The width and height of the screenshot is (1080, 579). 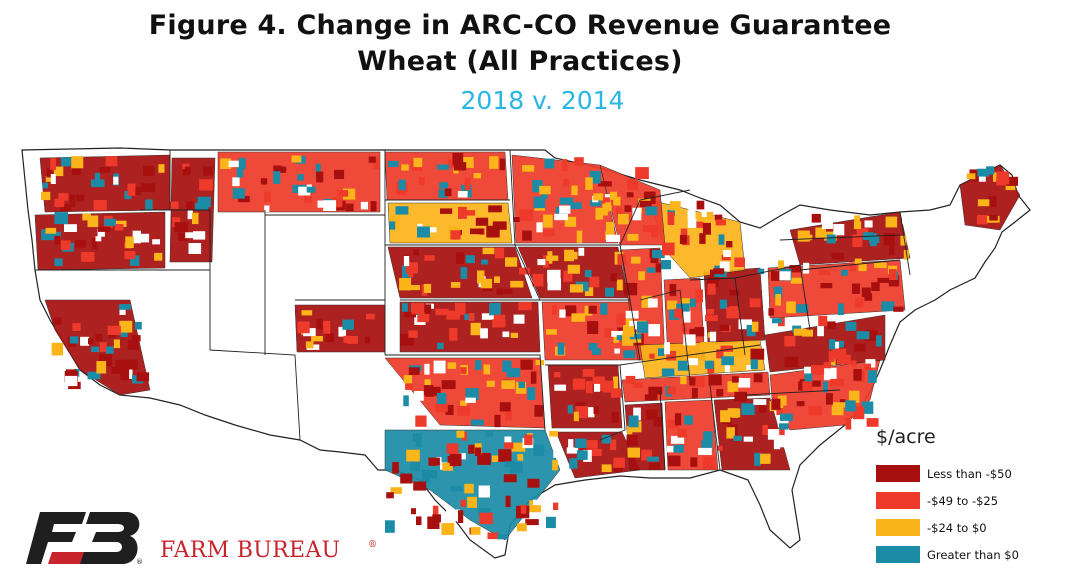 I want to click on legend-swatch, so click(x=898, y=500).